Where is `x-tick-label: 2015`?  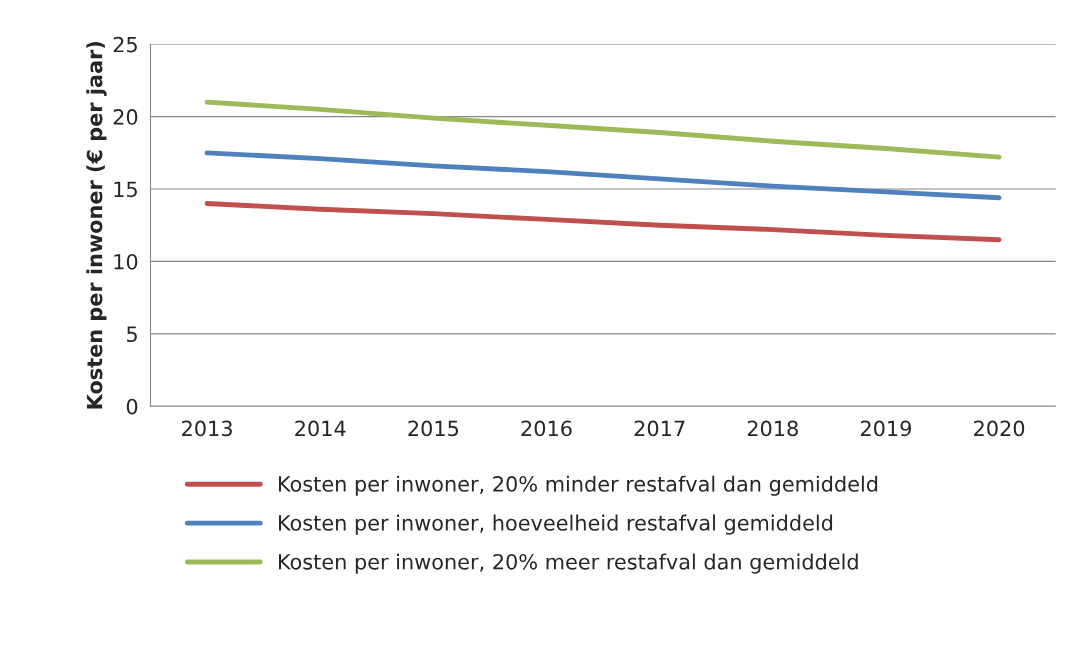
x-tick-label: 2015 is located at coordinates (433, 428).